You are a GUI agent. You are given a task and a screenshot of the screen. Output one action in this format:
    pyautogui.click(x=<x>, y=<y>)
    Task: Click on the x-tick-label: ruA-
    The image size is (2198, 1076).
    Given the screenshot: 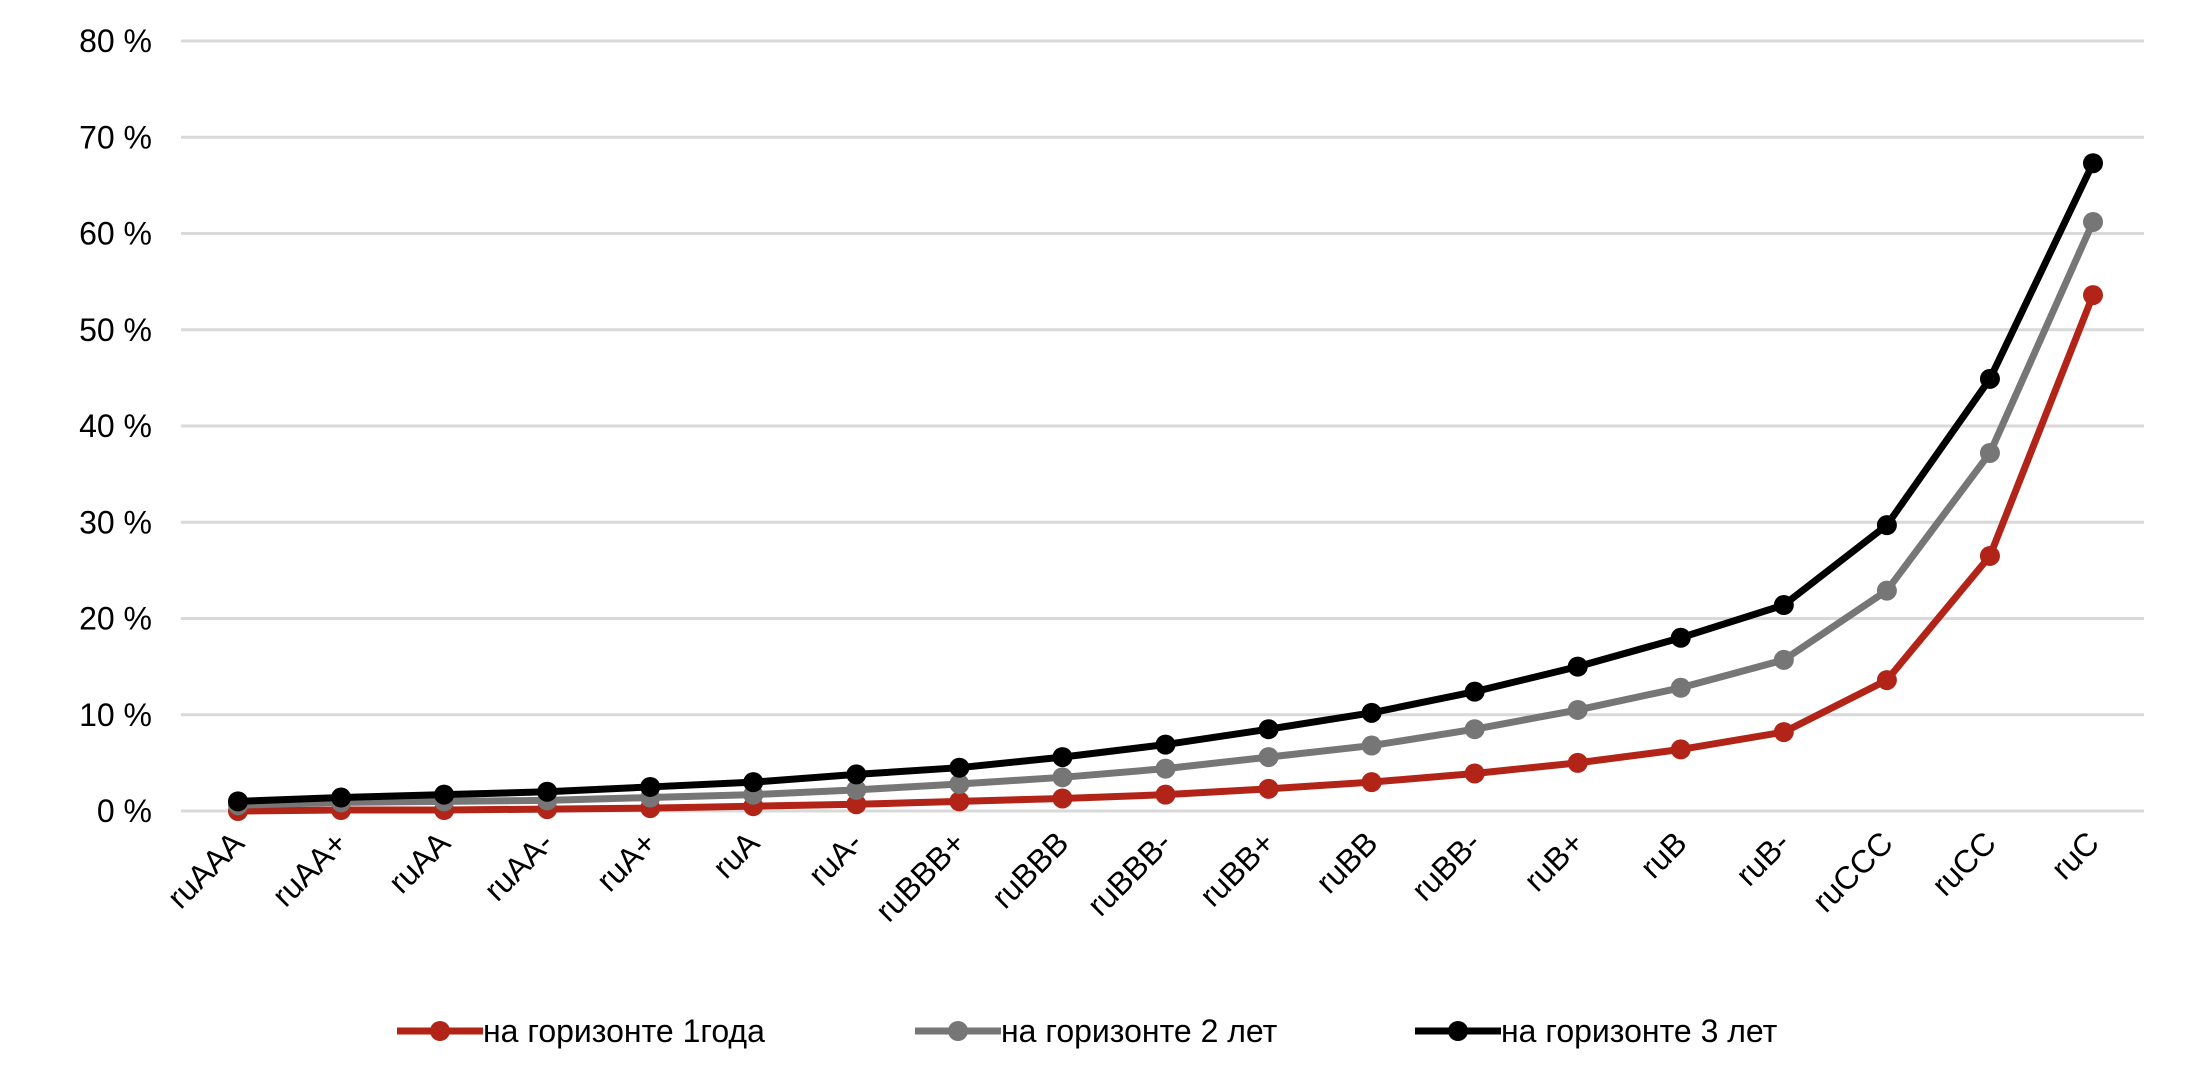 What is the action you would take?
    pyautogui.click(x=835, y=858)
    